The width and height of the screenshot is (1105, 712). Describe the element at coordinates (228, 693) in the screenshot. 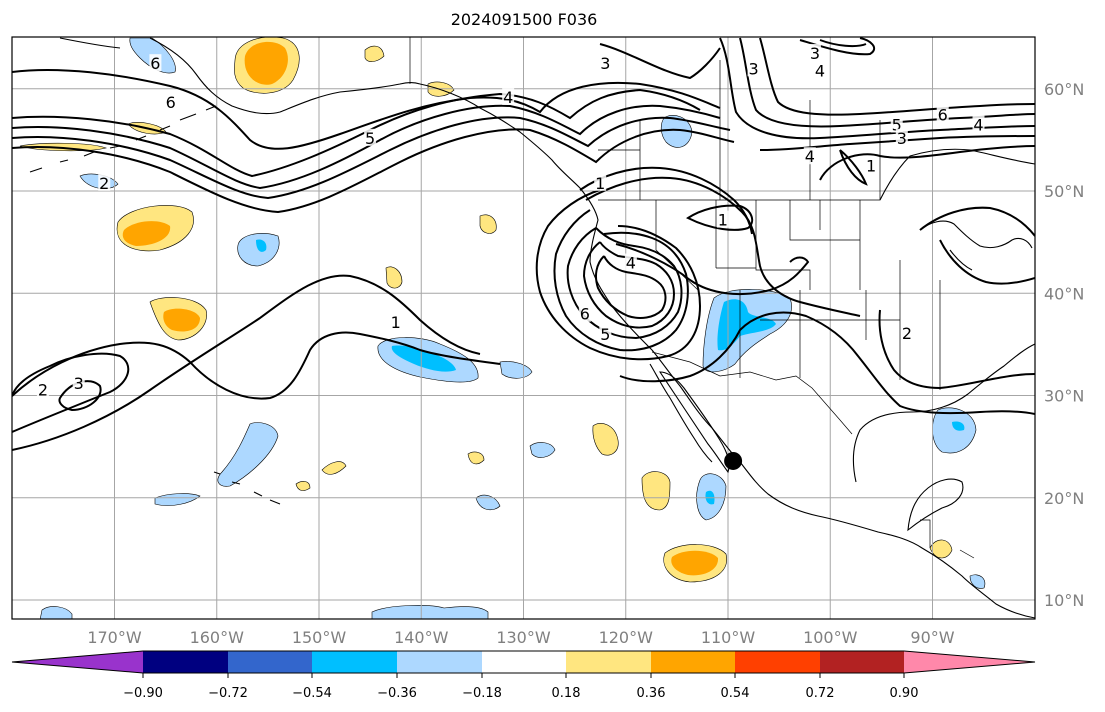

I see `colorbar-tick-label: −0.72` at that location.